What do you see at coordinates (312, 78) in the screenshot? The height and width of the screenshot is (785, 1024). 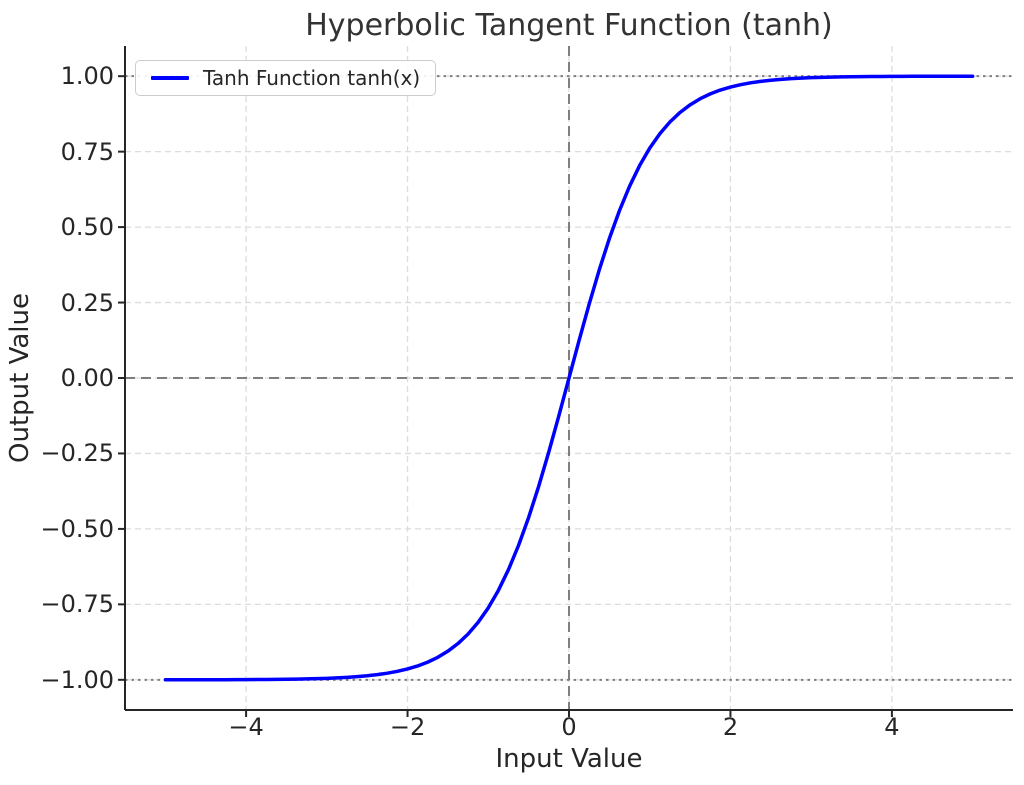 I see `legend-label: Tanh Function tanh(x)` at bounding box center [312, 78].